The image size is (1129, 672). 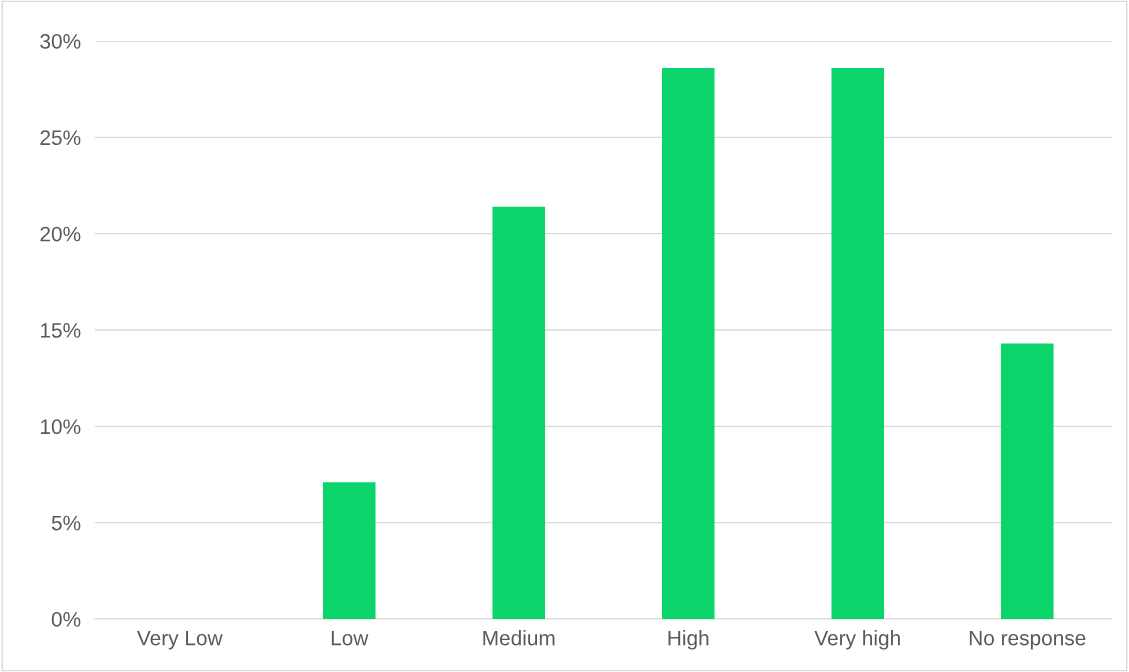 What do you see at coordinates (60, 234) in the screenshot?
I see `y-tick-label: 20%` at bounding box center [60, 234].